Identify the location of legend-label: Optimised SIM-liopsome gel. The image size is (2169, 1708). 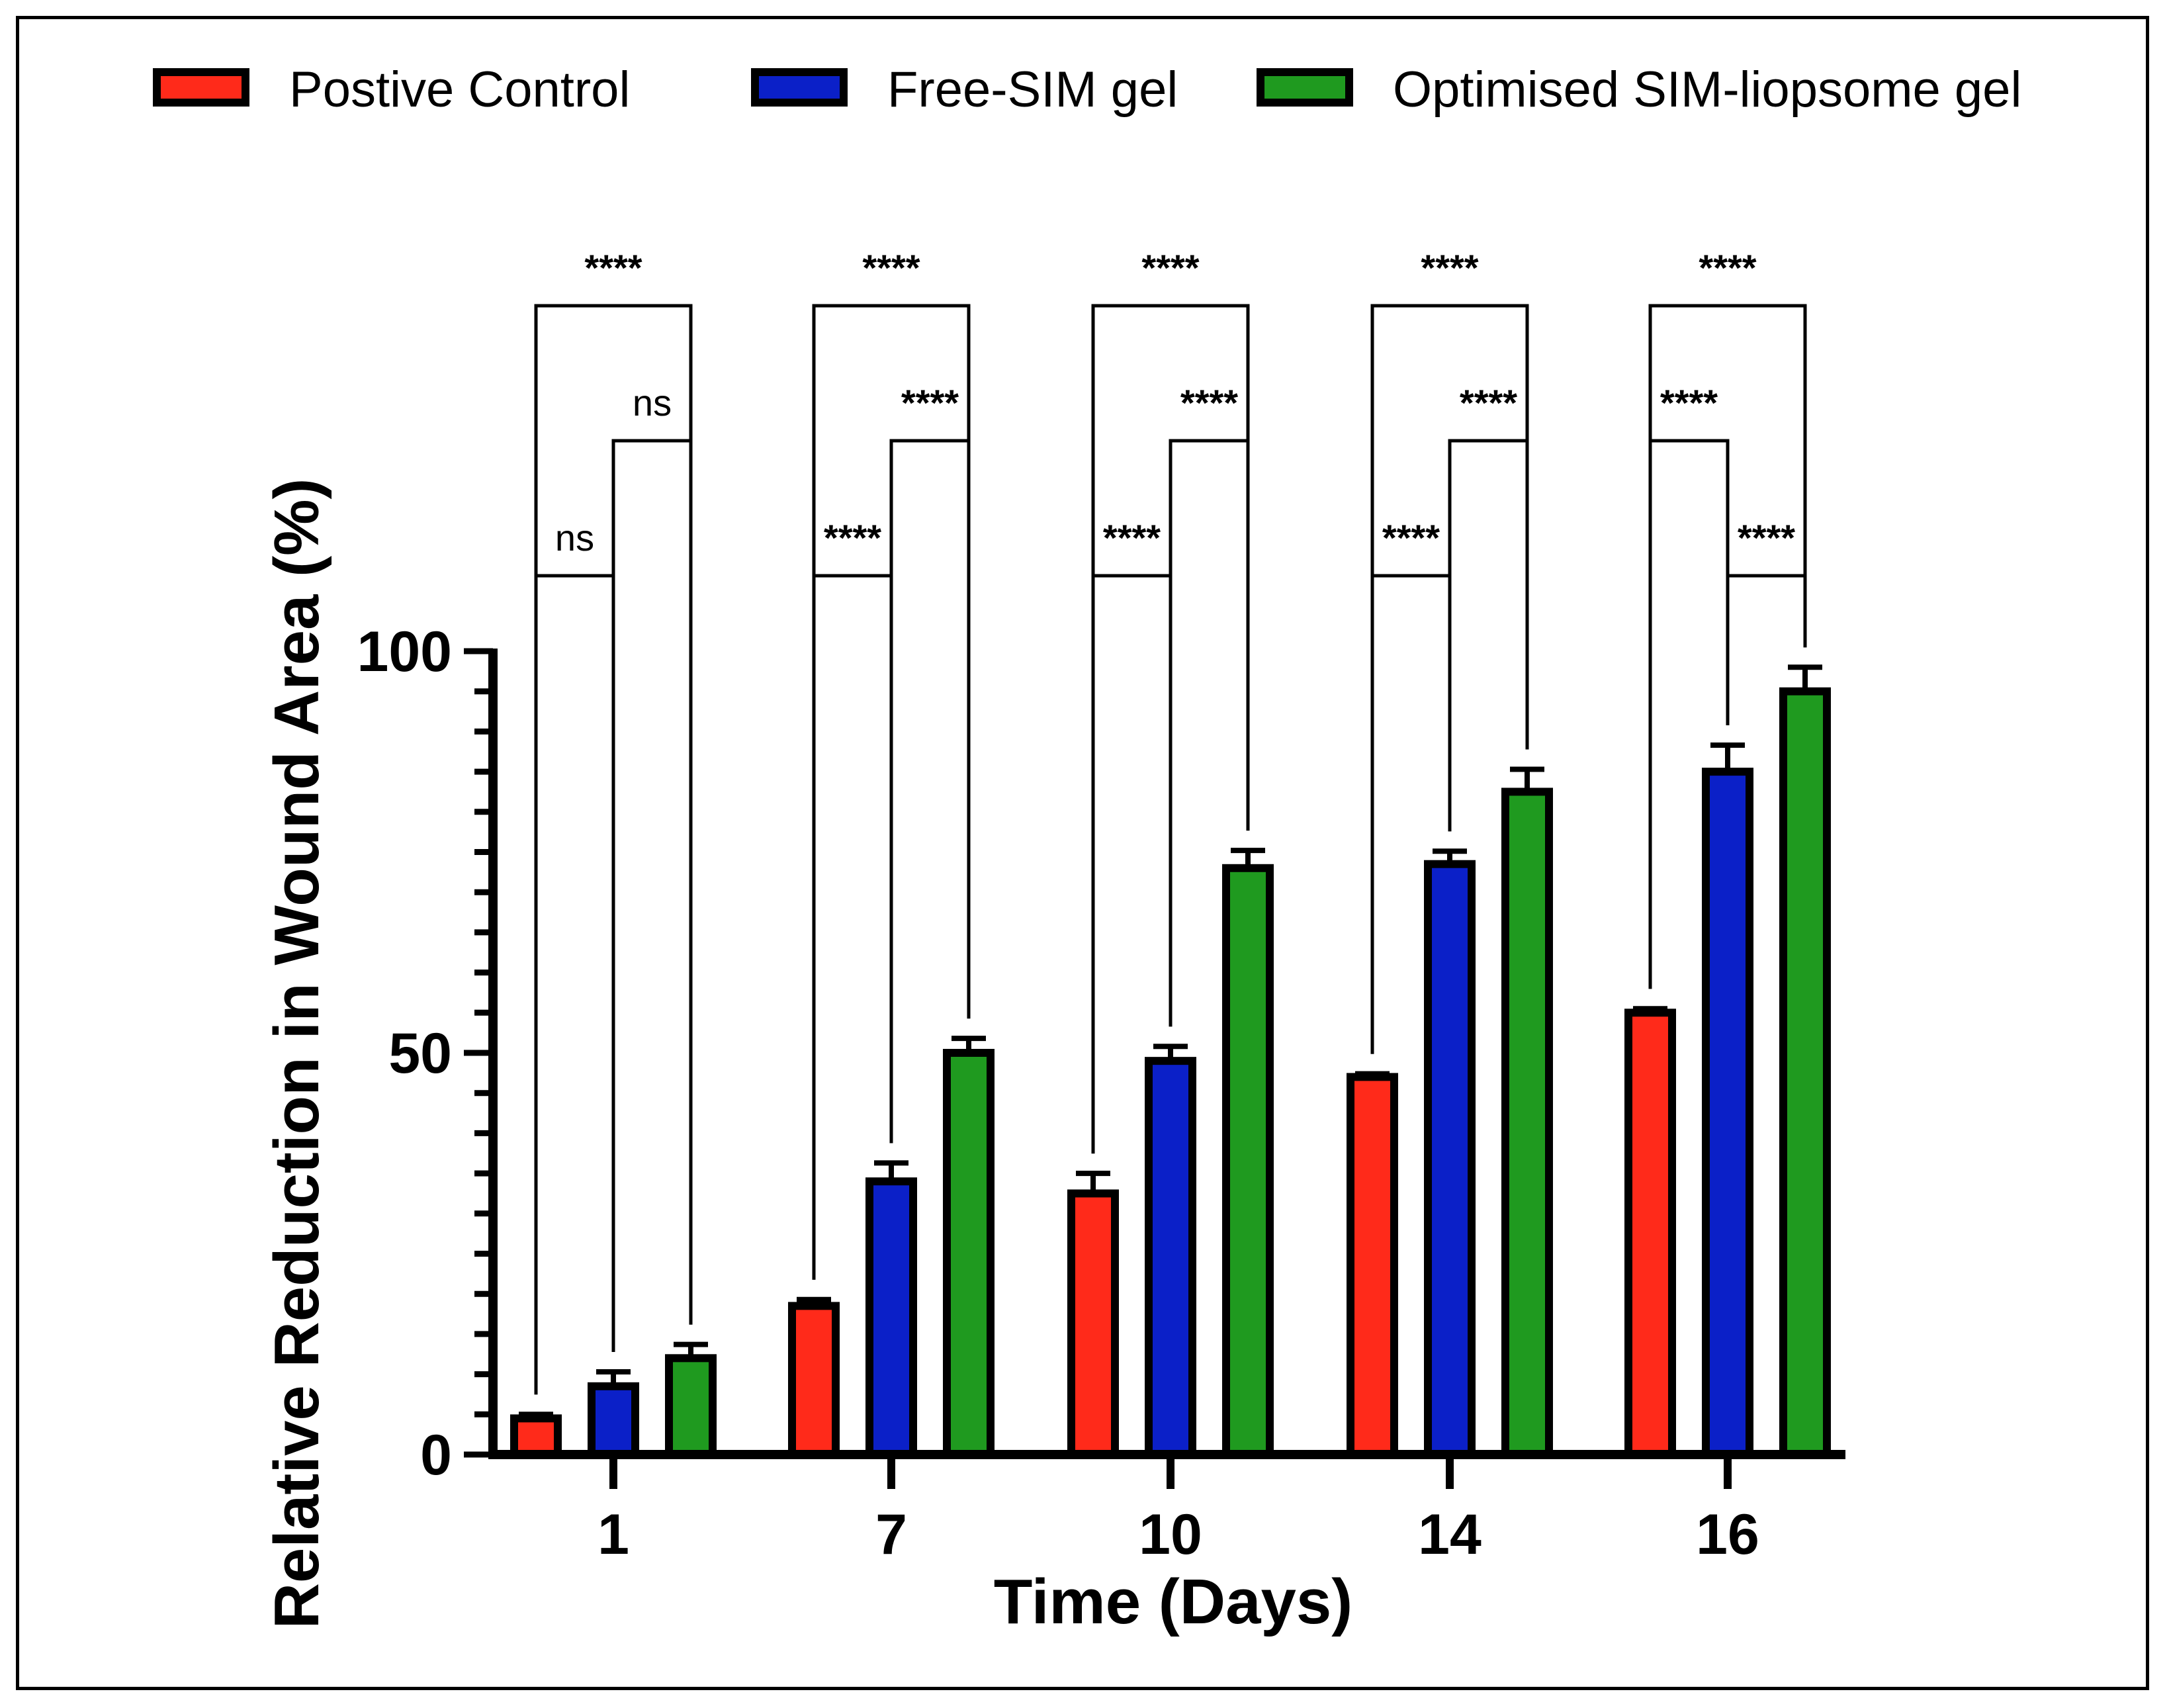
(1707, 90).